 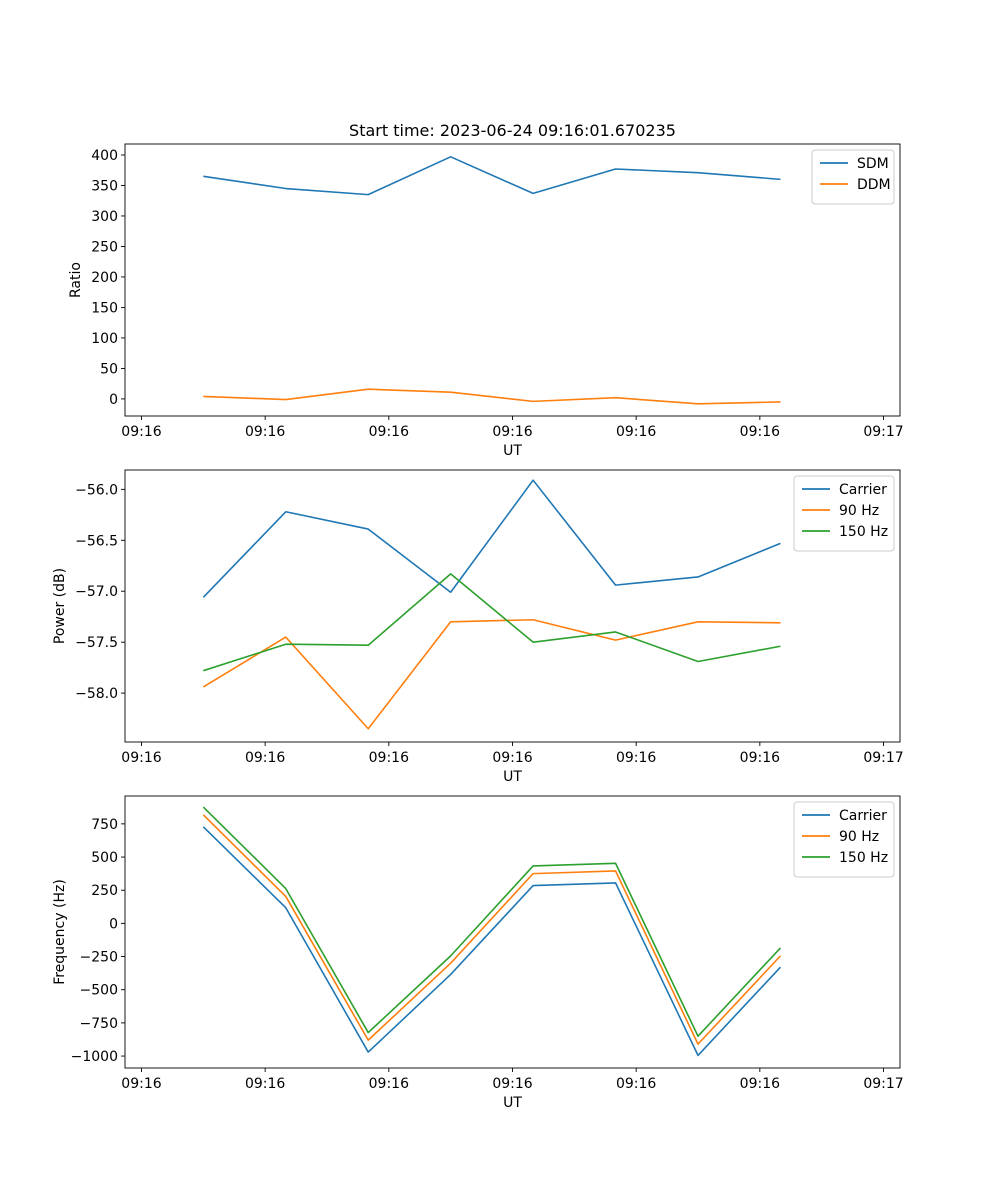 What do you see at coordinates (104, 156) in the screenshot?
I see `y-tick-label: 400` at bounding box center [104, 156].